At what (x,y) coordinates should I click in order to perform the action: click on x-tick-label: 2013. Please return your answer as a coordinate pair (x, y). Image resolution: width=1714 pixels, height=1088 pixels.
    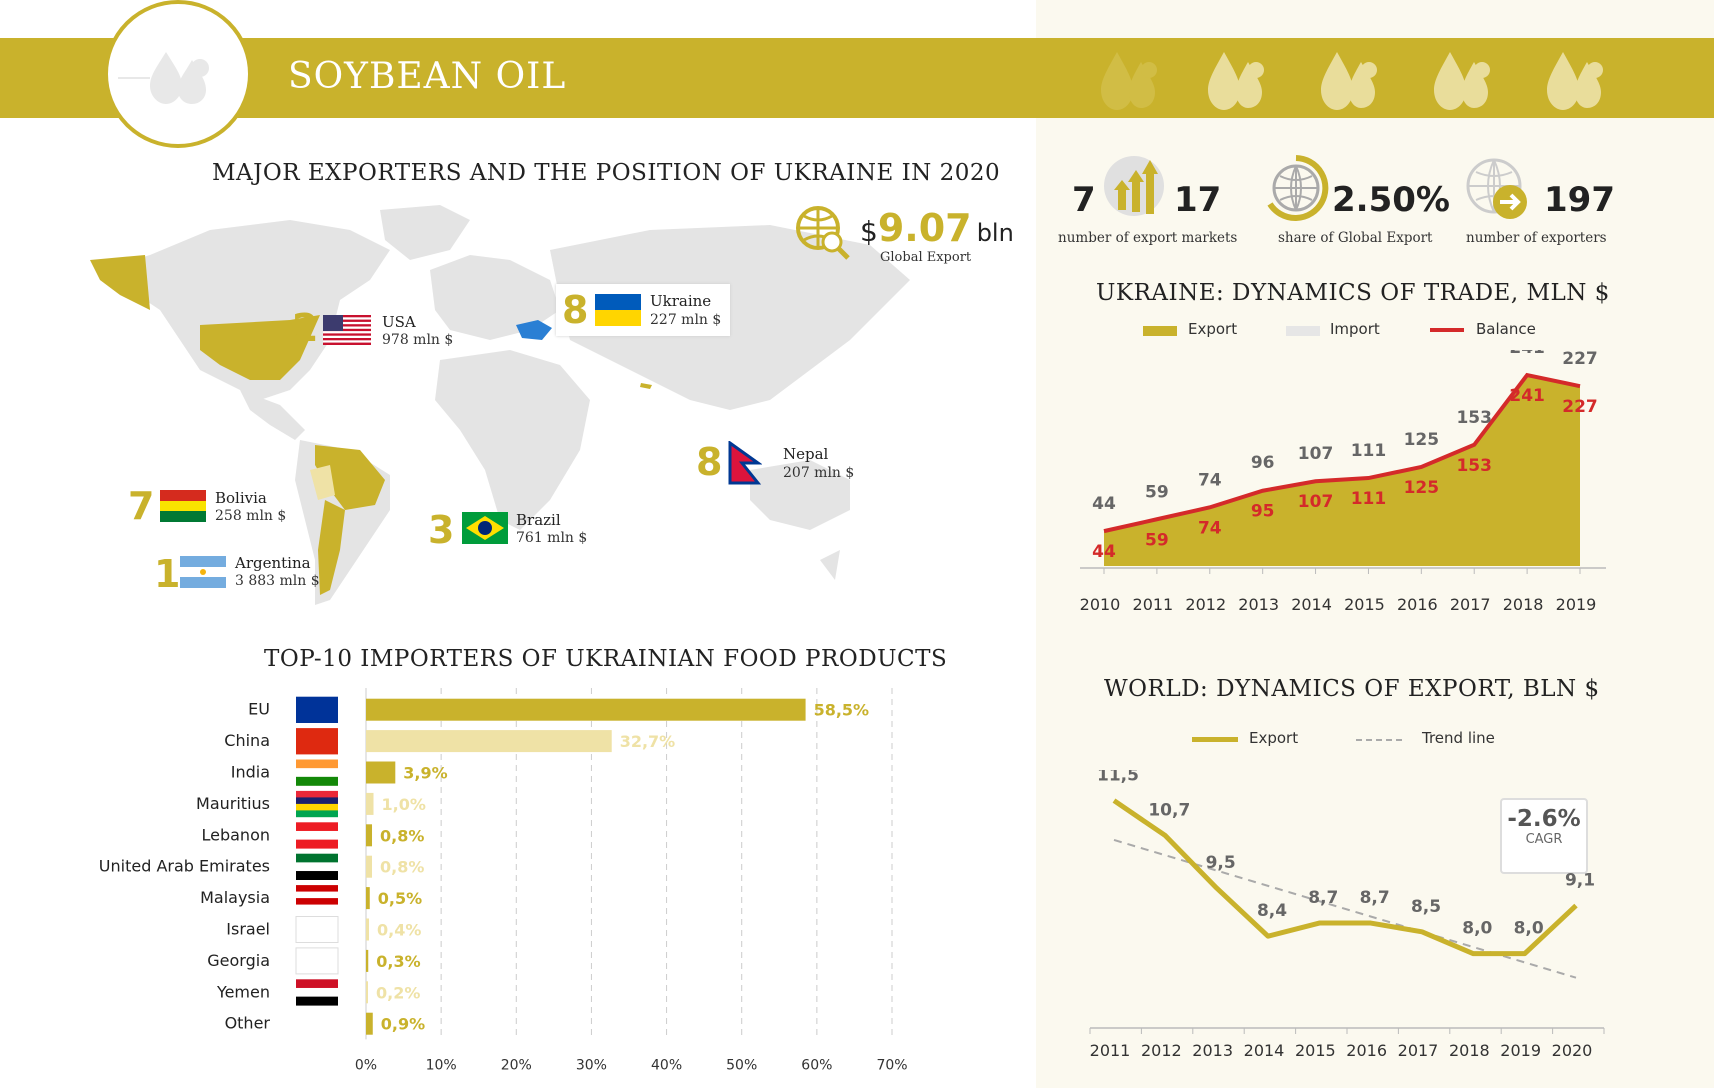
    Looking at the image, I should click on (1212, 1050).